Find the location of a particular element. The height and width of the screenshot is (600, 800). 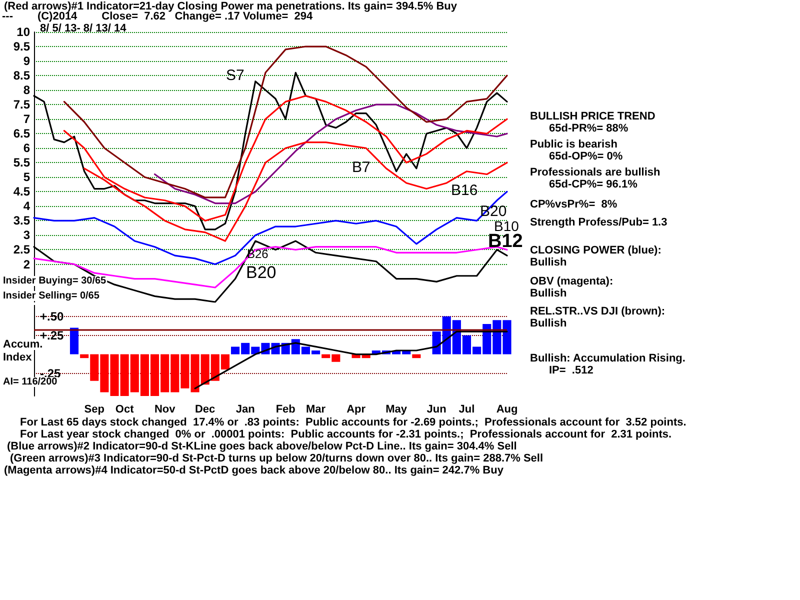

x-tick-label: Jul is located at coordinates (466, 410).